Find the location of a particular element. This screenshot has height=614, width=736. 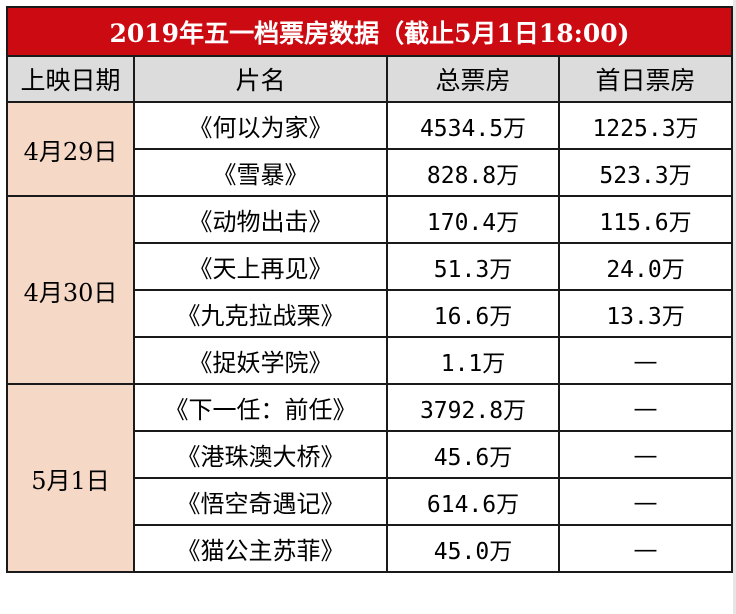

total-box-office-cell: 828.8万 is located at coordinates (473, 172).